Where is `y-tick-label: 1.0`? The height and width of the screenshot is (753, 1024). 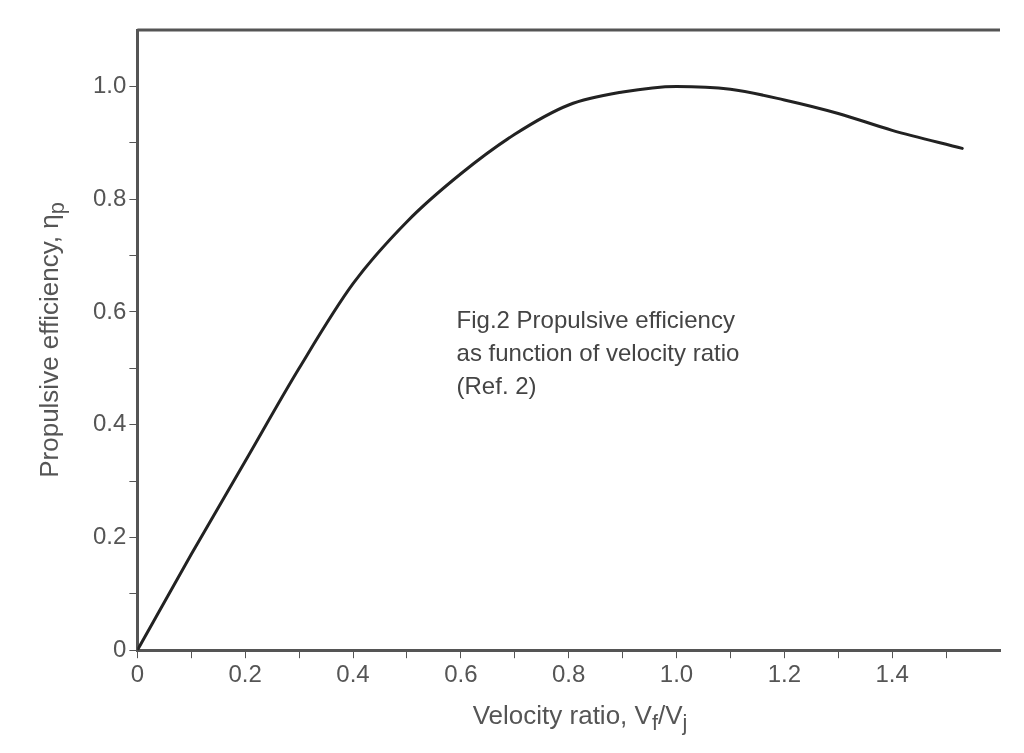 y-tick-label: 1.0 is located at coordinates (109, 85).